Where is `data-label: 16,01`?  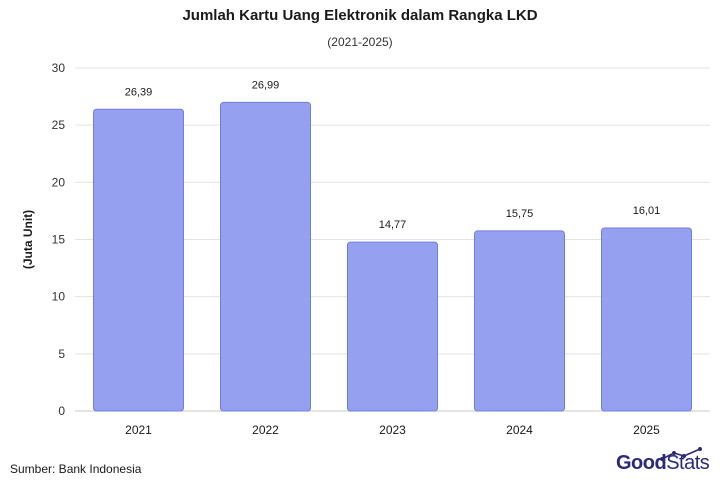 data-label: 16,01 is located at coordinates (647, 211).